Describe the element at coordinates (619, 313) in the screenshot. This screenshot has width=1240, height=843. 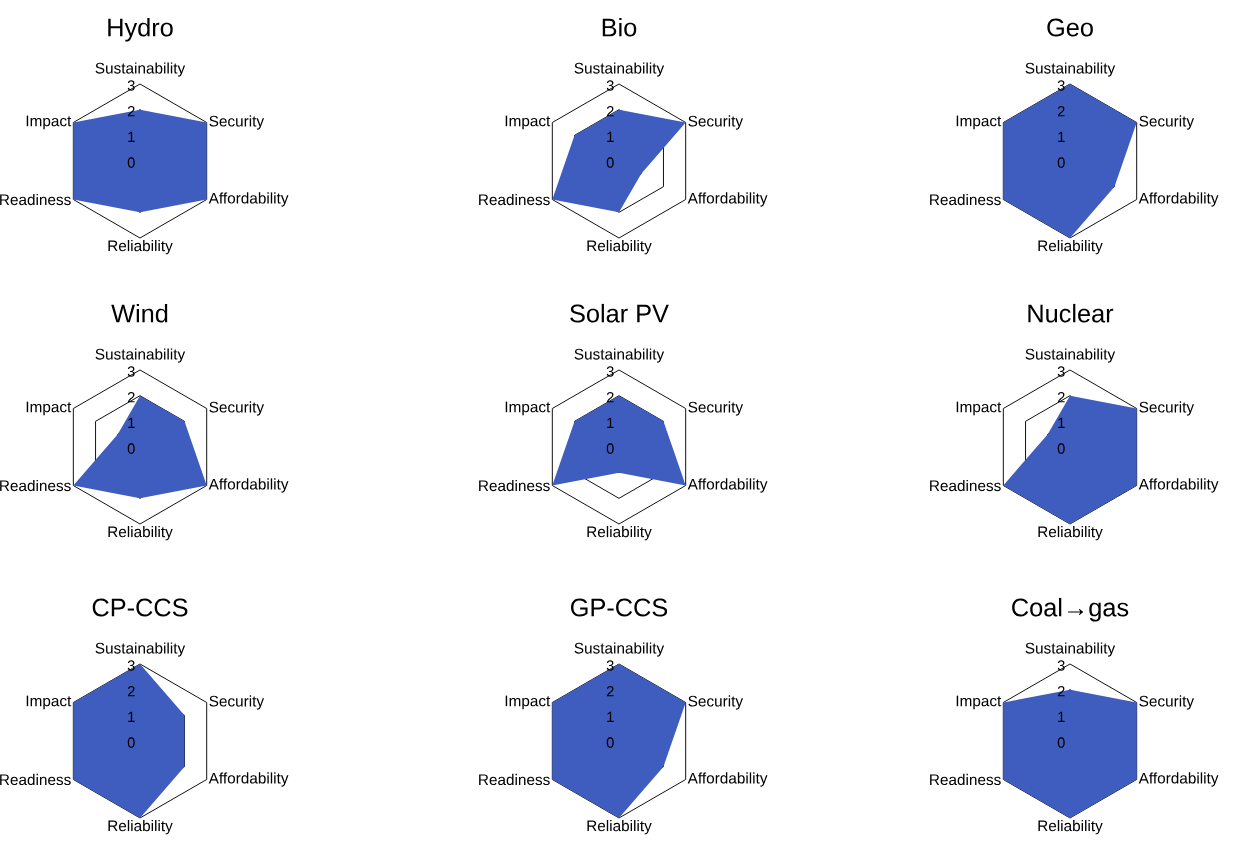
I see `chart-title: Solar PV` at that location.